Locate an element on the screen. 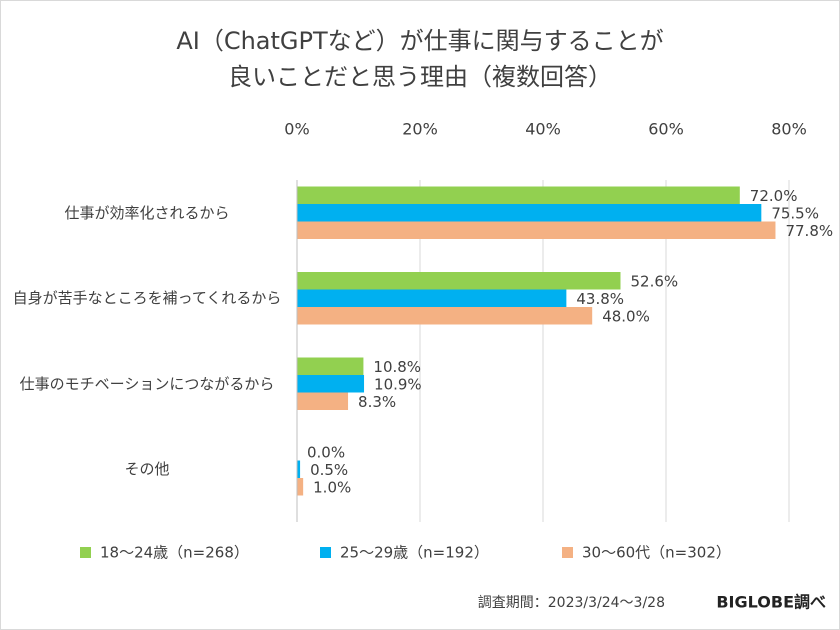 The image size is (840, 630). value-label: 77.8% is located at coordinates (809, 231).